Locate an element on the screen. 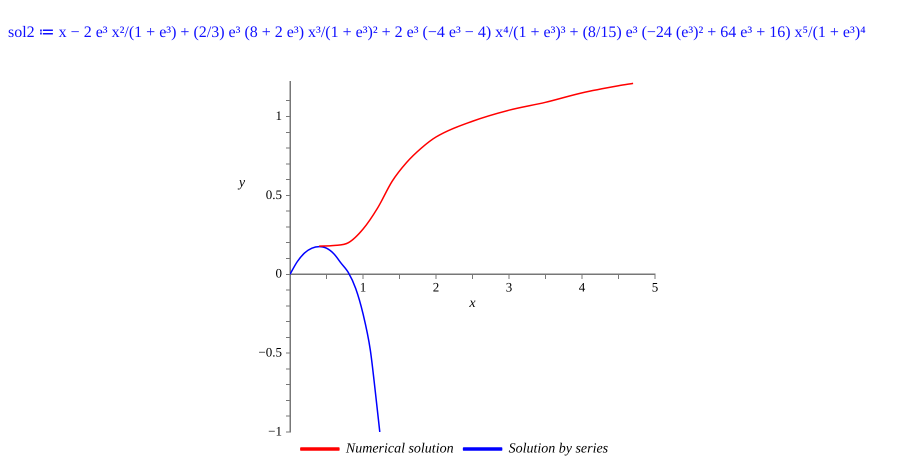 The image size is (921, 474). legend-label: Numerical solution is located at coordinates (399, 449).